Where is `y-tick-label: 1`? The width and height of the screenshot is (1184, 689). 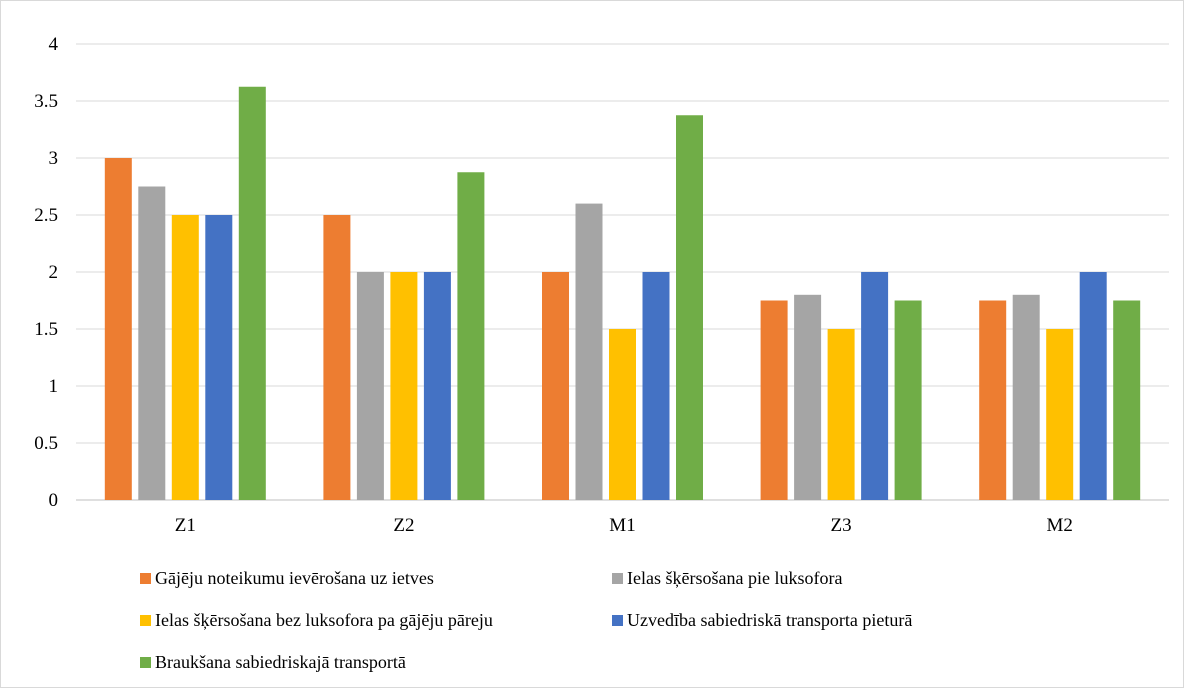 y-tick-label: 1 is located at coordinates (54, 386).